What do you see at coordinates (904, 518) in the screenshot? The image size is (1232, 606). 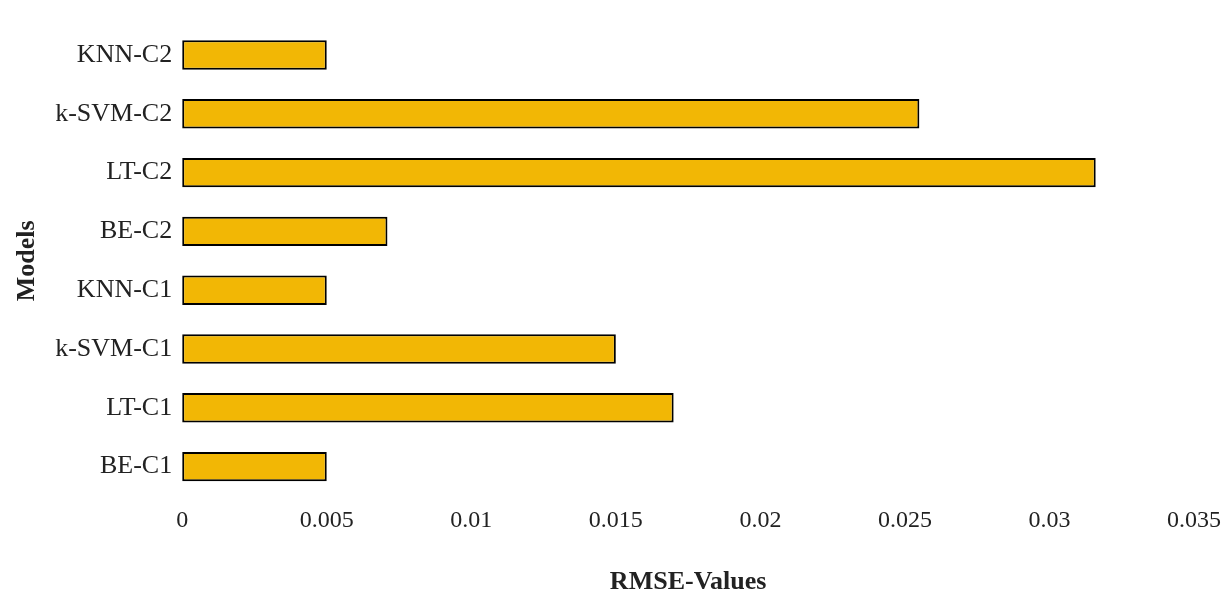 I see `x-tick-label: 0.025` at bounding box center [904, 518].